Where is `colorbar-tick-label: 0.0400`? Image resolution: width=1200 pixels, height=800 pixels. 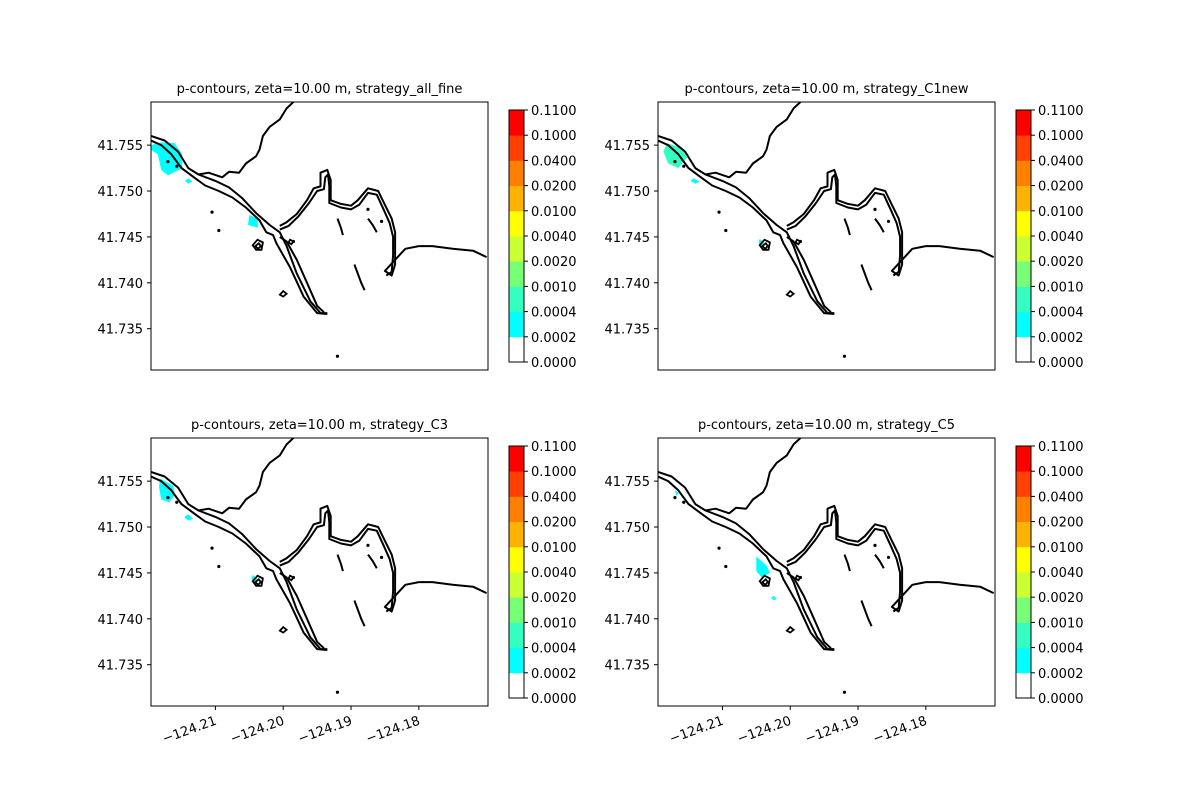 colorbar-tick-label: 0.0400 is located at coordinates (1061, 497).